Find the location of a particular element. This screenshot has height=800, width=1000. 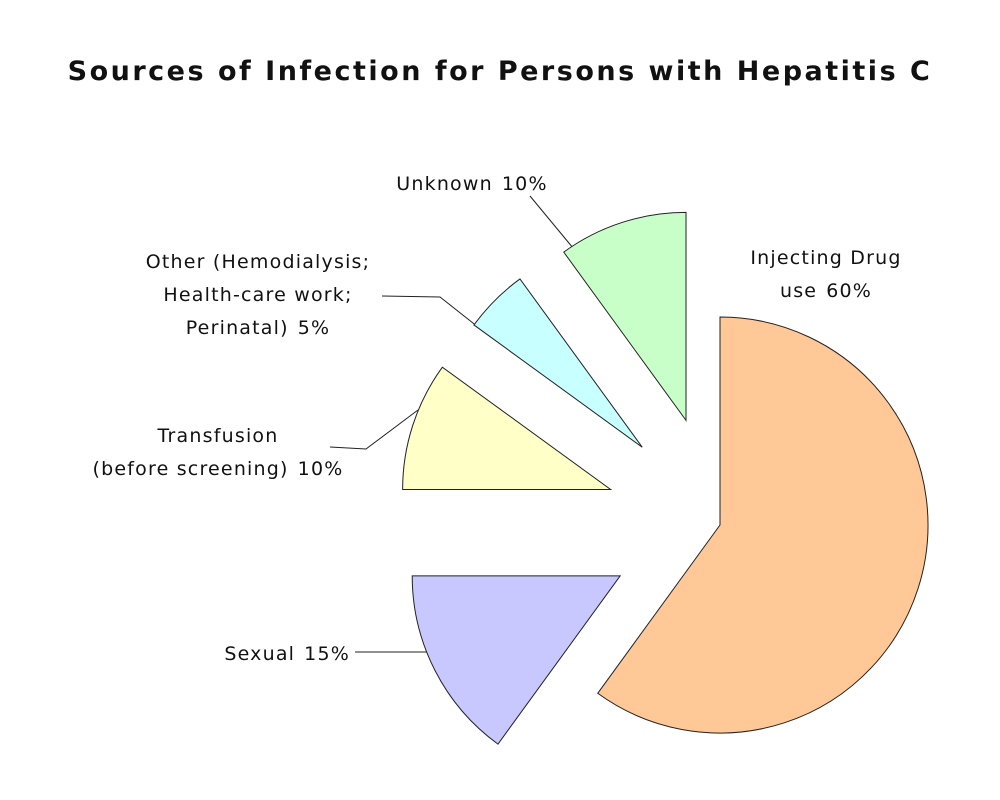

label-line: Unknown is located at coordinates (444, 184).